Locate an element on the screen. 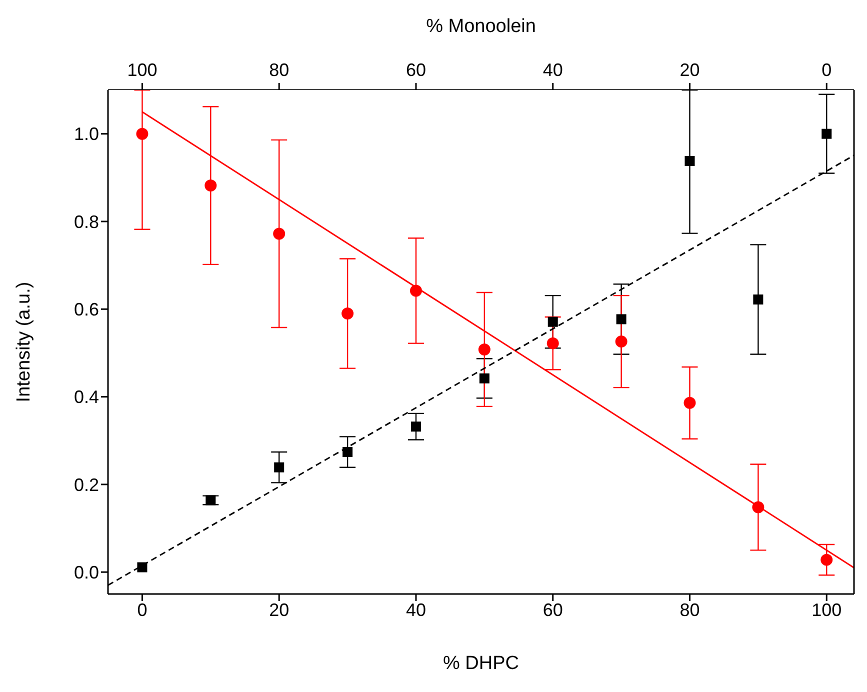 The image size is (867, 692). x2-tick-label: 80 is located at coordinates (279, 70).